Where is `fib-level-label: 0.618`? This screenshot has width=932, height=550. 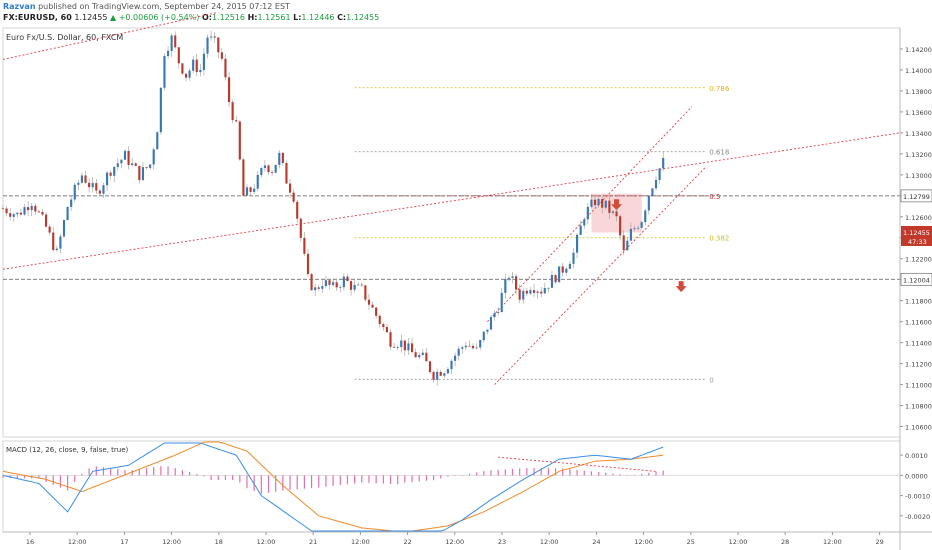
fib-level-label: 0.618 is located at coordinates (719, 153).